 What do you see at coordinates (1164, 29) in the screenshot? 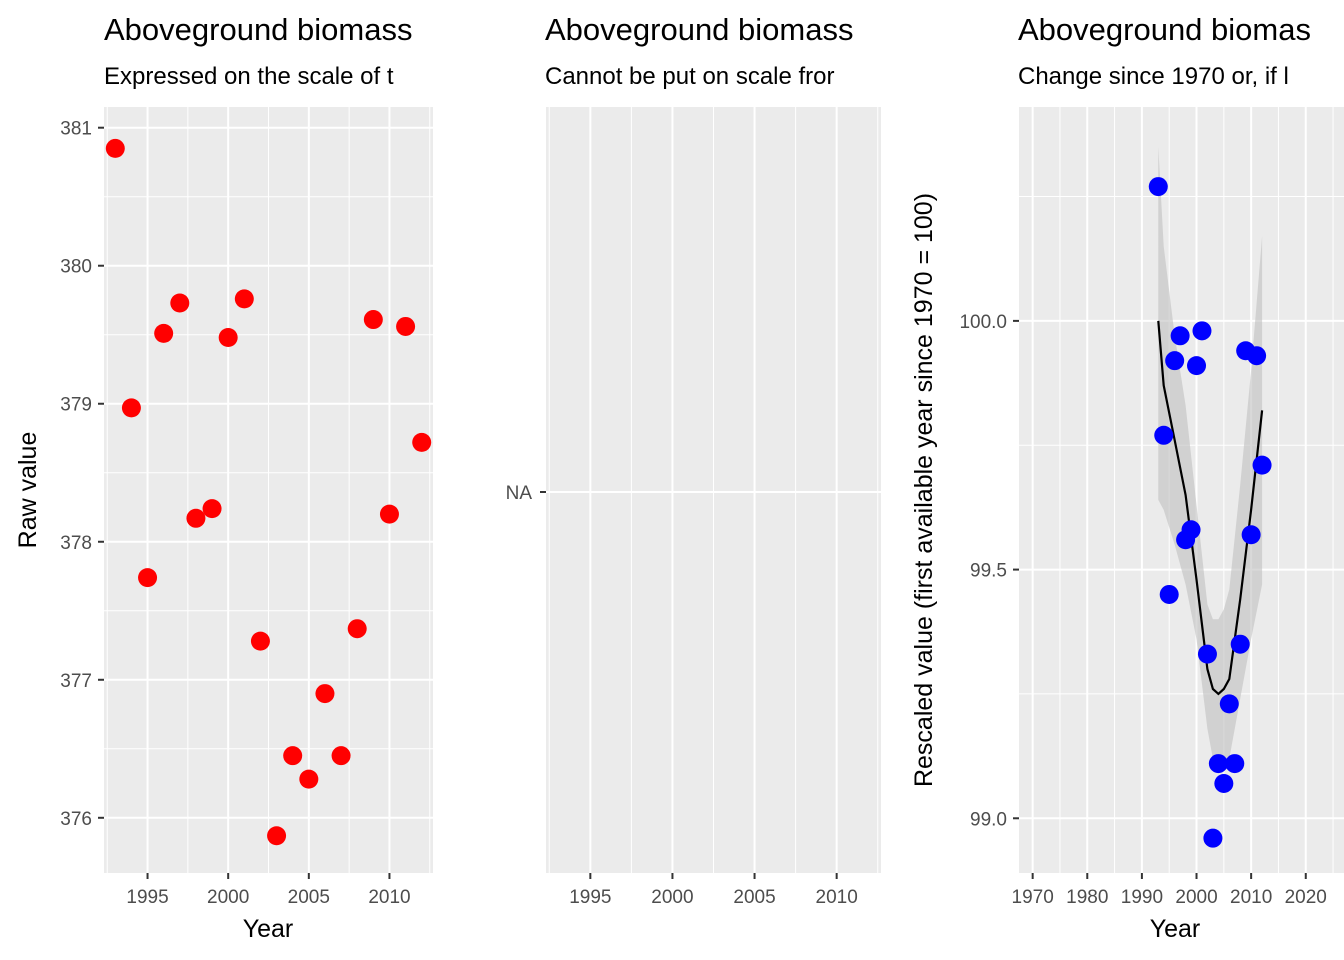
I see `panel-rescaled-title: Aboveground biomas` at bounding box center [1164, 29].